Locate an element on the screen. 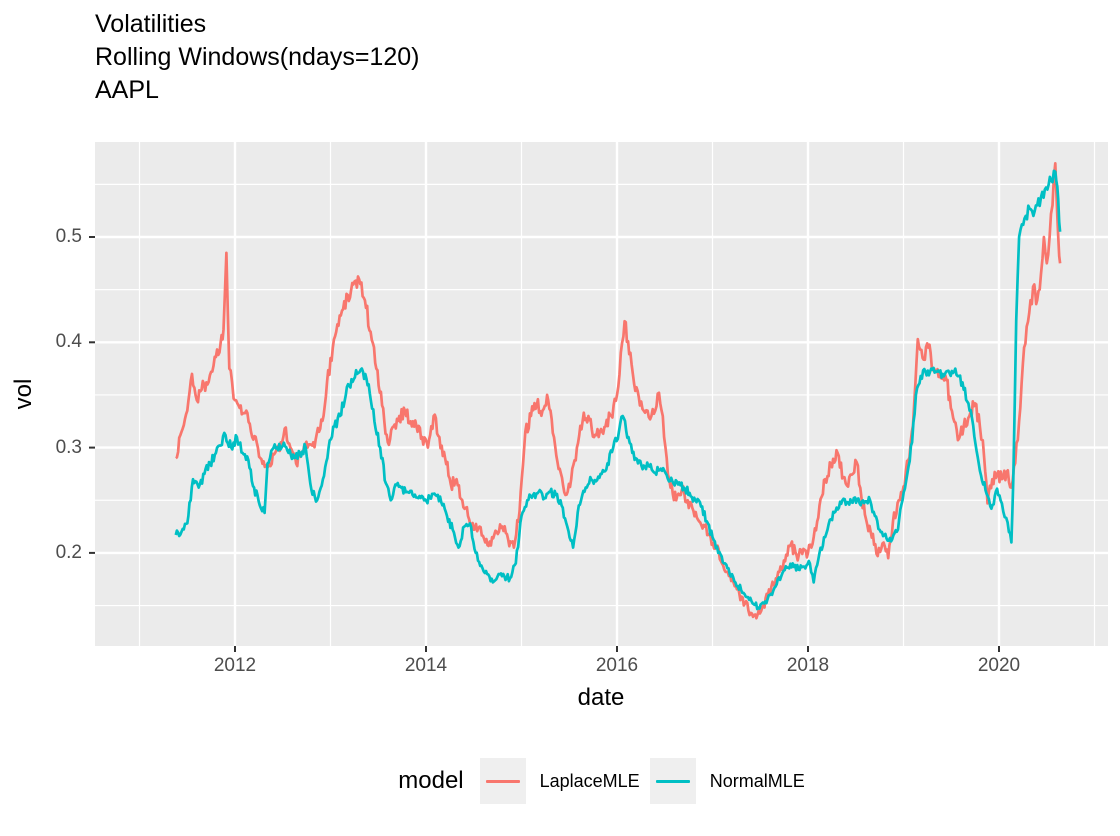 Image resolution: width=1120 pixels, height=836 pixels. legend: model LaplaceMLE NormalMLE is located at coordinates (601, 781).